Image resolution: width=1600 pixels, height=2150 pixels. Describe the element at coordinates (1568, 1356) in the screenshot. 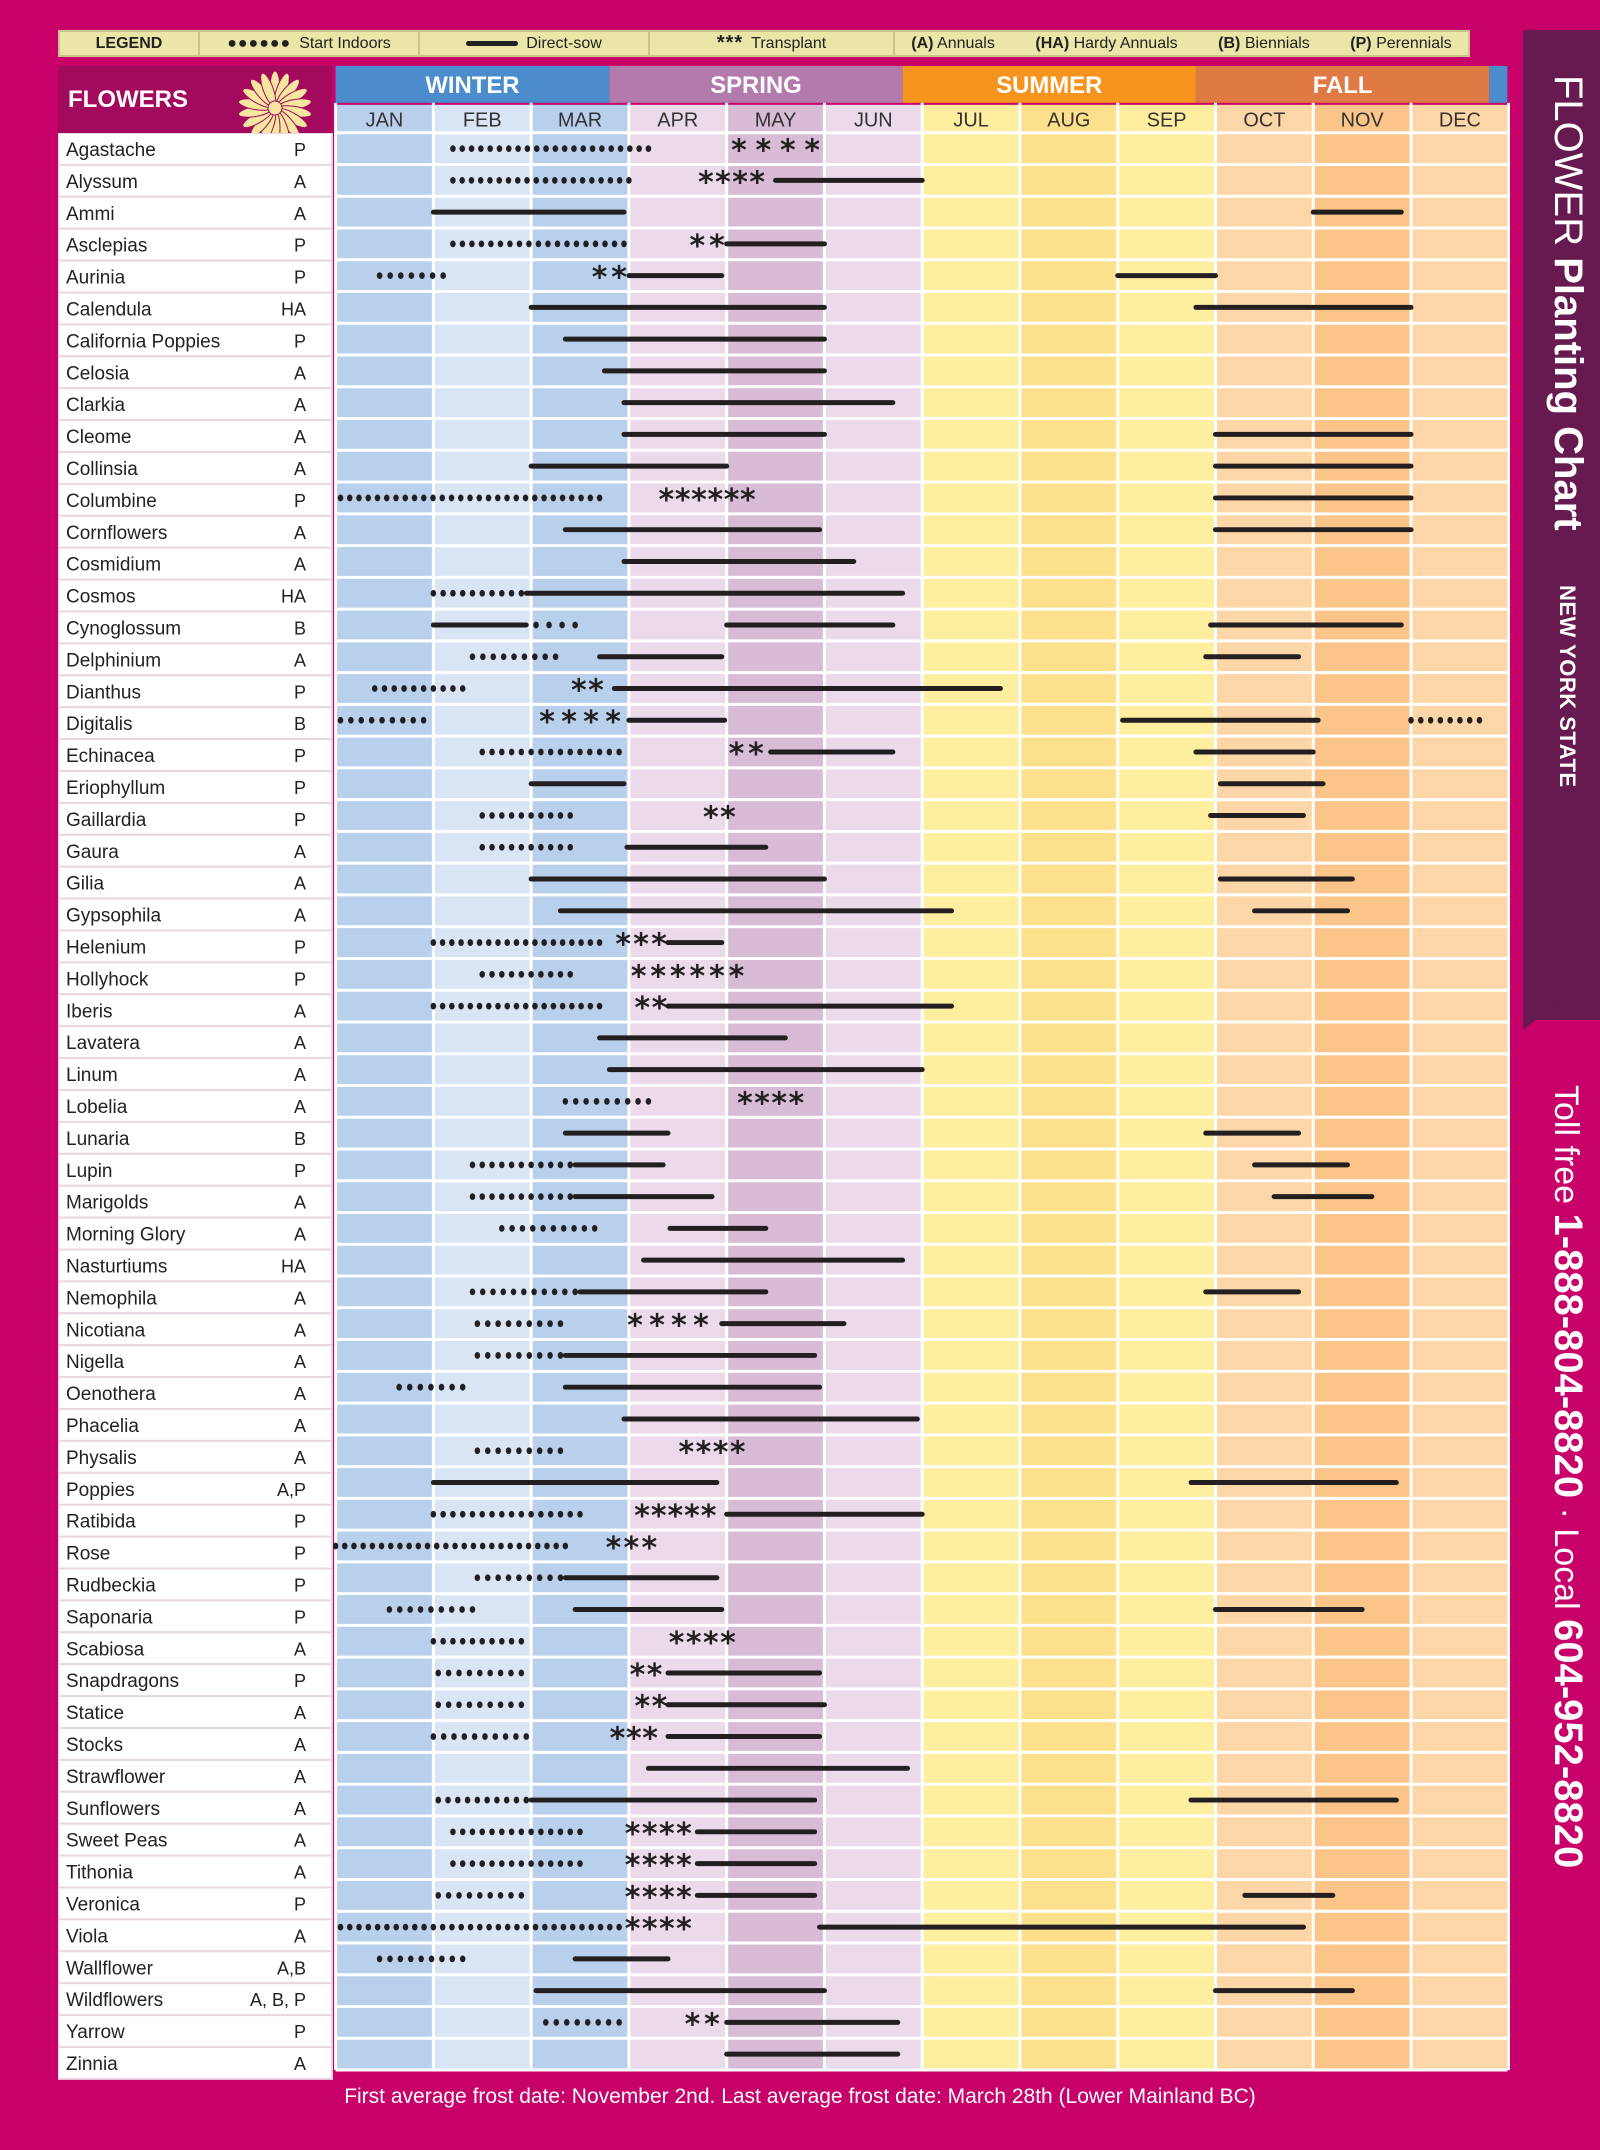

I see `tollfree-number: 1-888-804-8820` at that location.